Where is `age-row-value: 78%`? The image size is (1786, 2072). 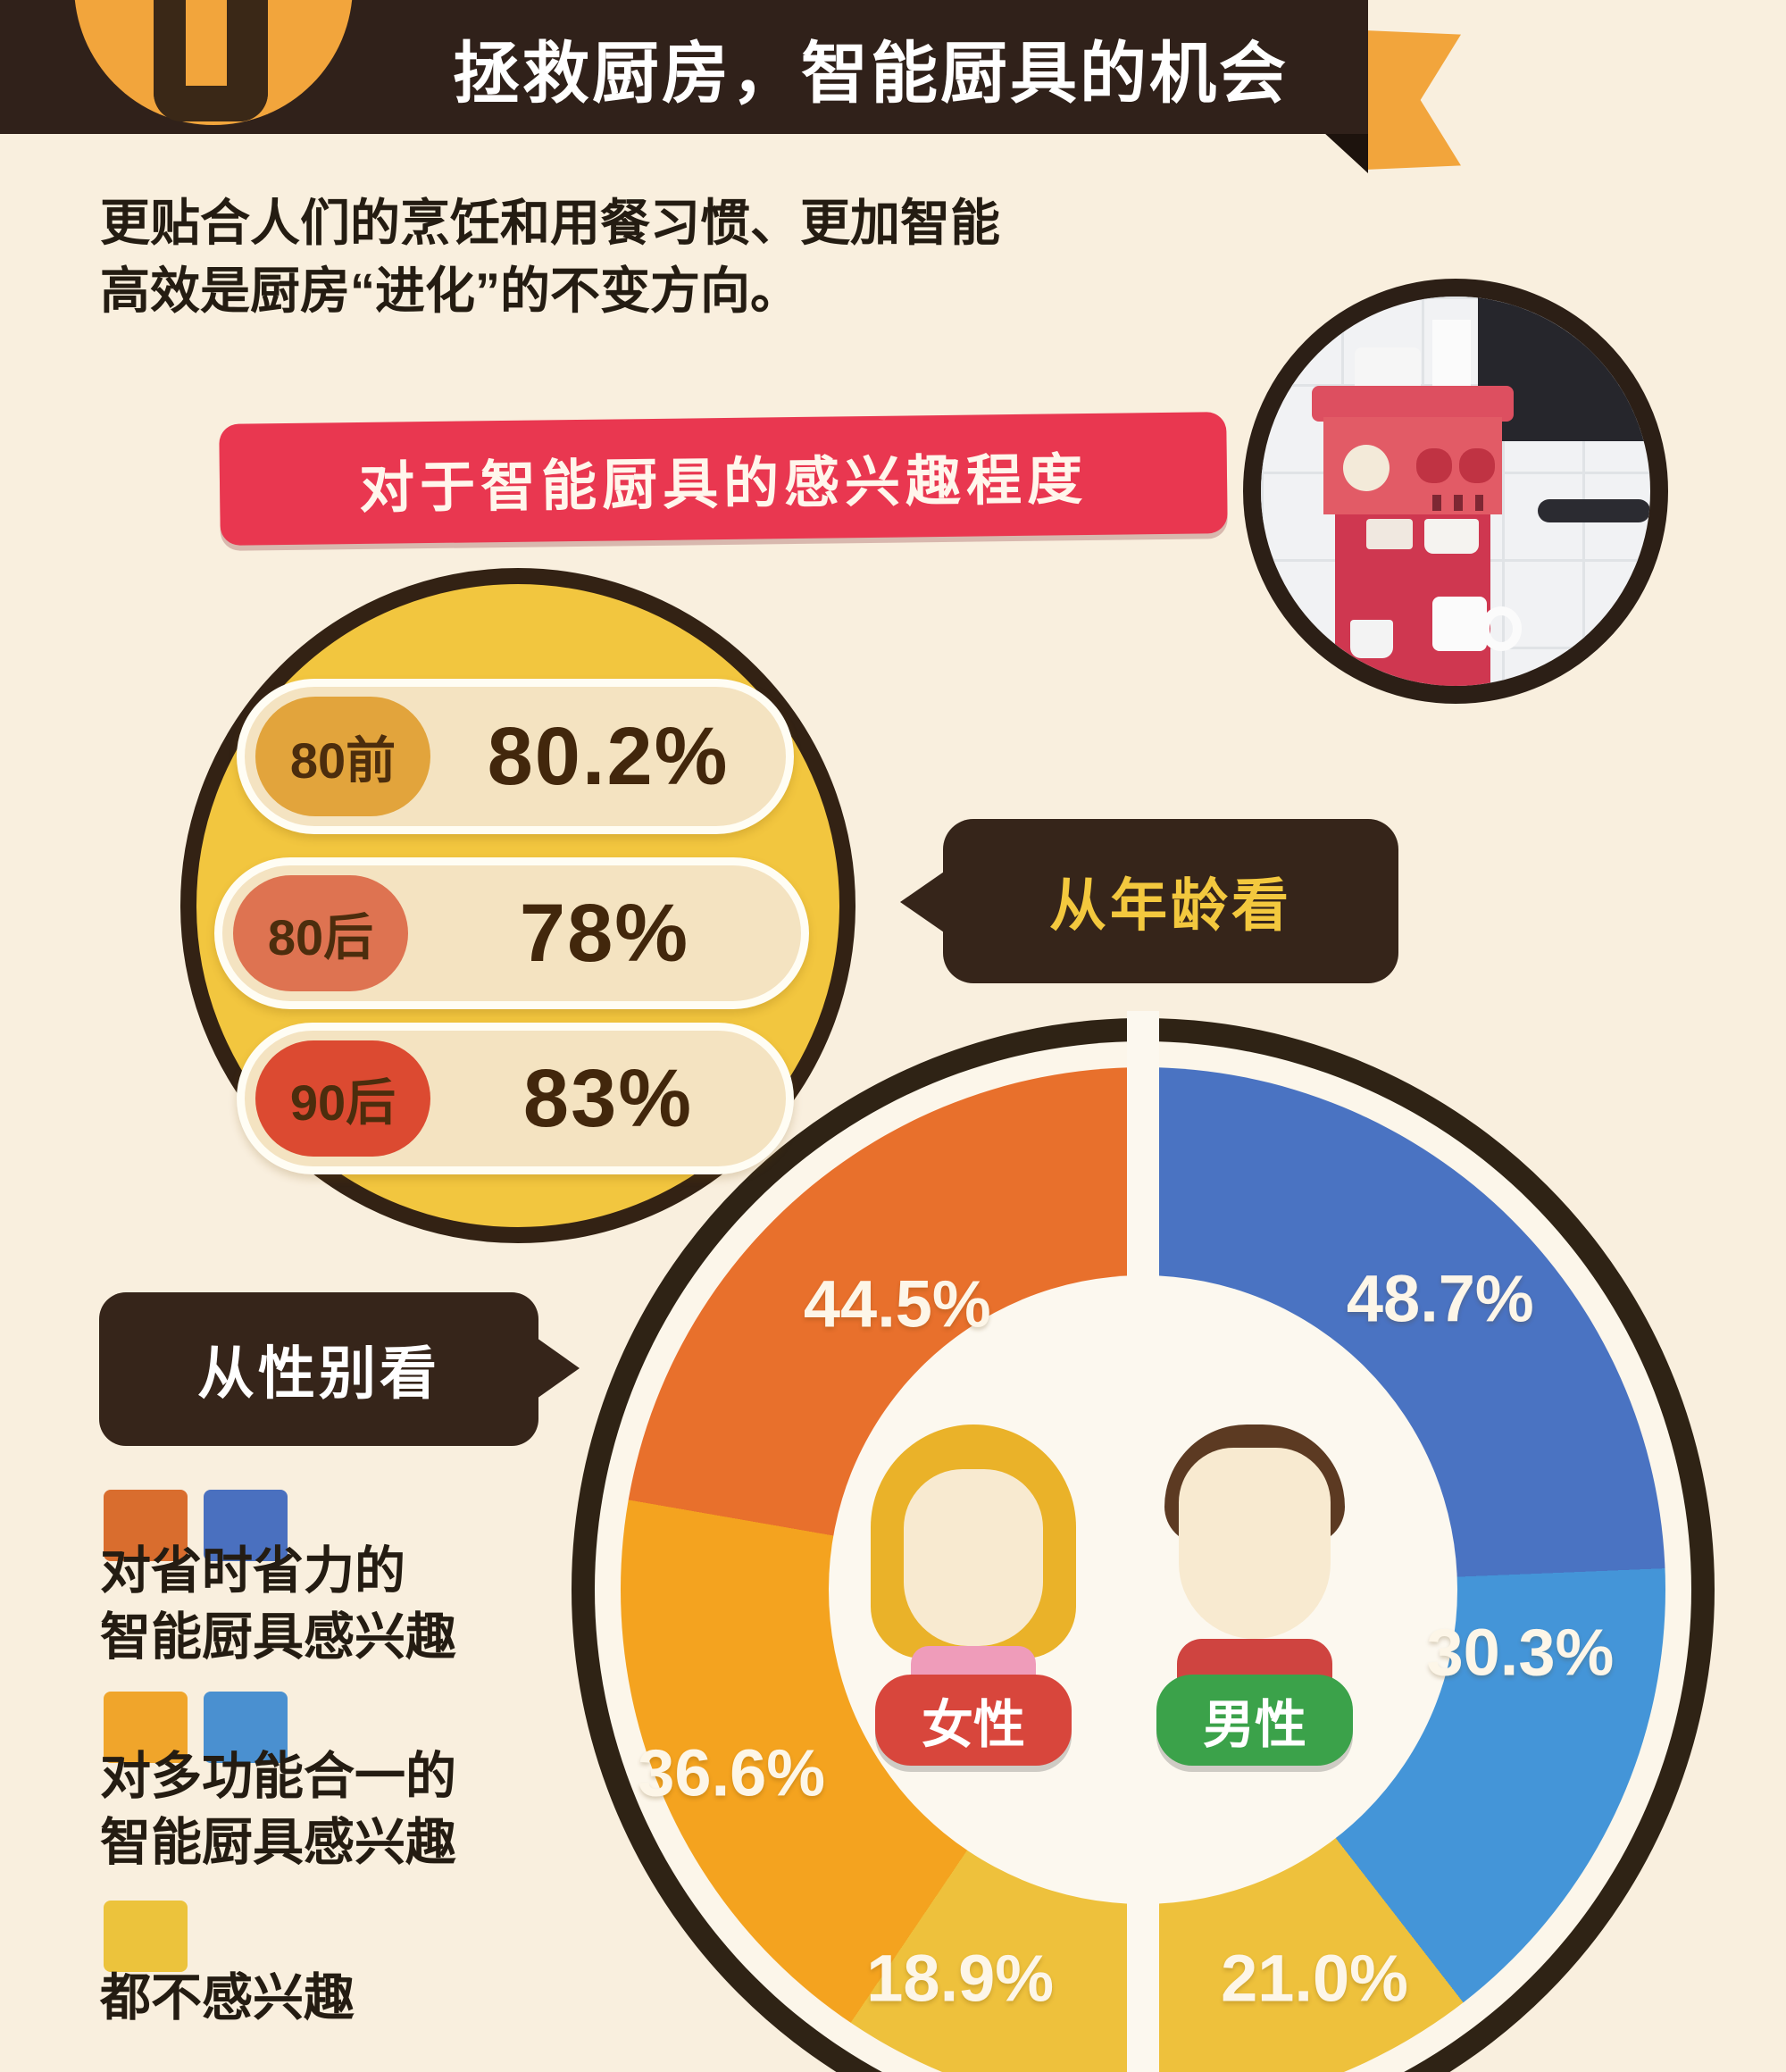 age-row-value: 78% is located at coordinates (604, 933).